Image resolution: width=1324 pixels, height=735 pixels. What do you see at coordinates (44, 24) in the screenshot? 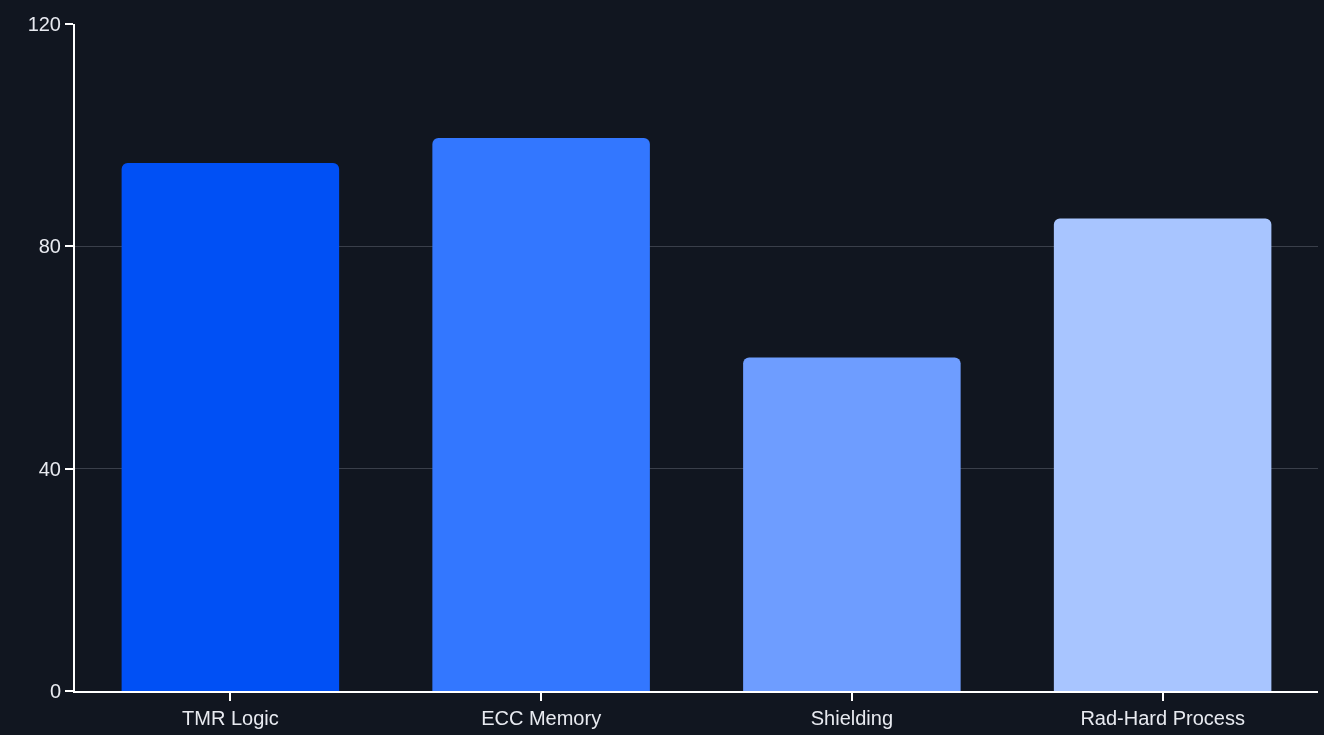
I see `y-tick-label: 120` at bounding box center [44, 24].